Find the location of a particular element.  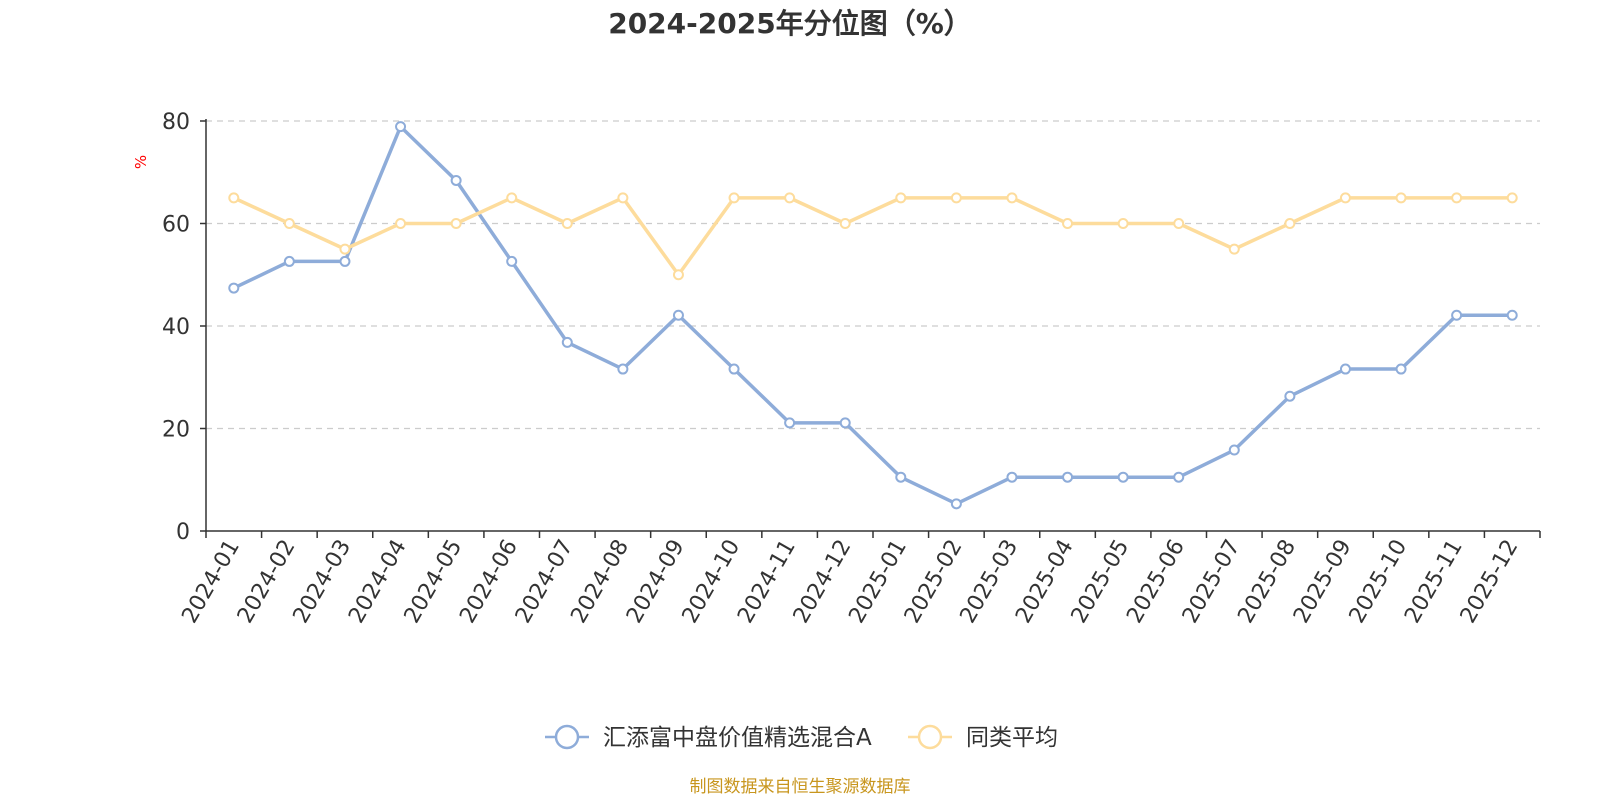

legend: 汇添富中盘价值精选混合A 同类平均 is located at coordinates (801, 737).